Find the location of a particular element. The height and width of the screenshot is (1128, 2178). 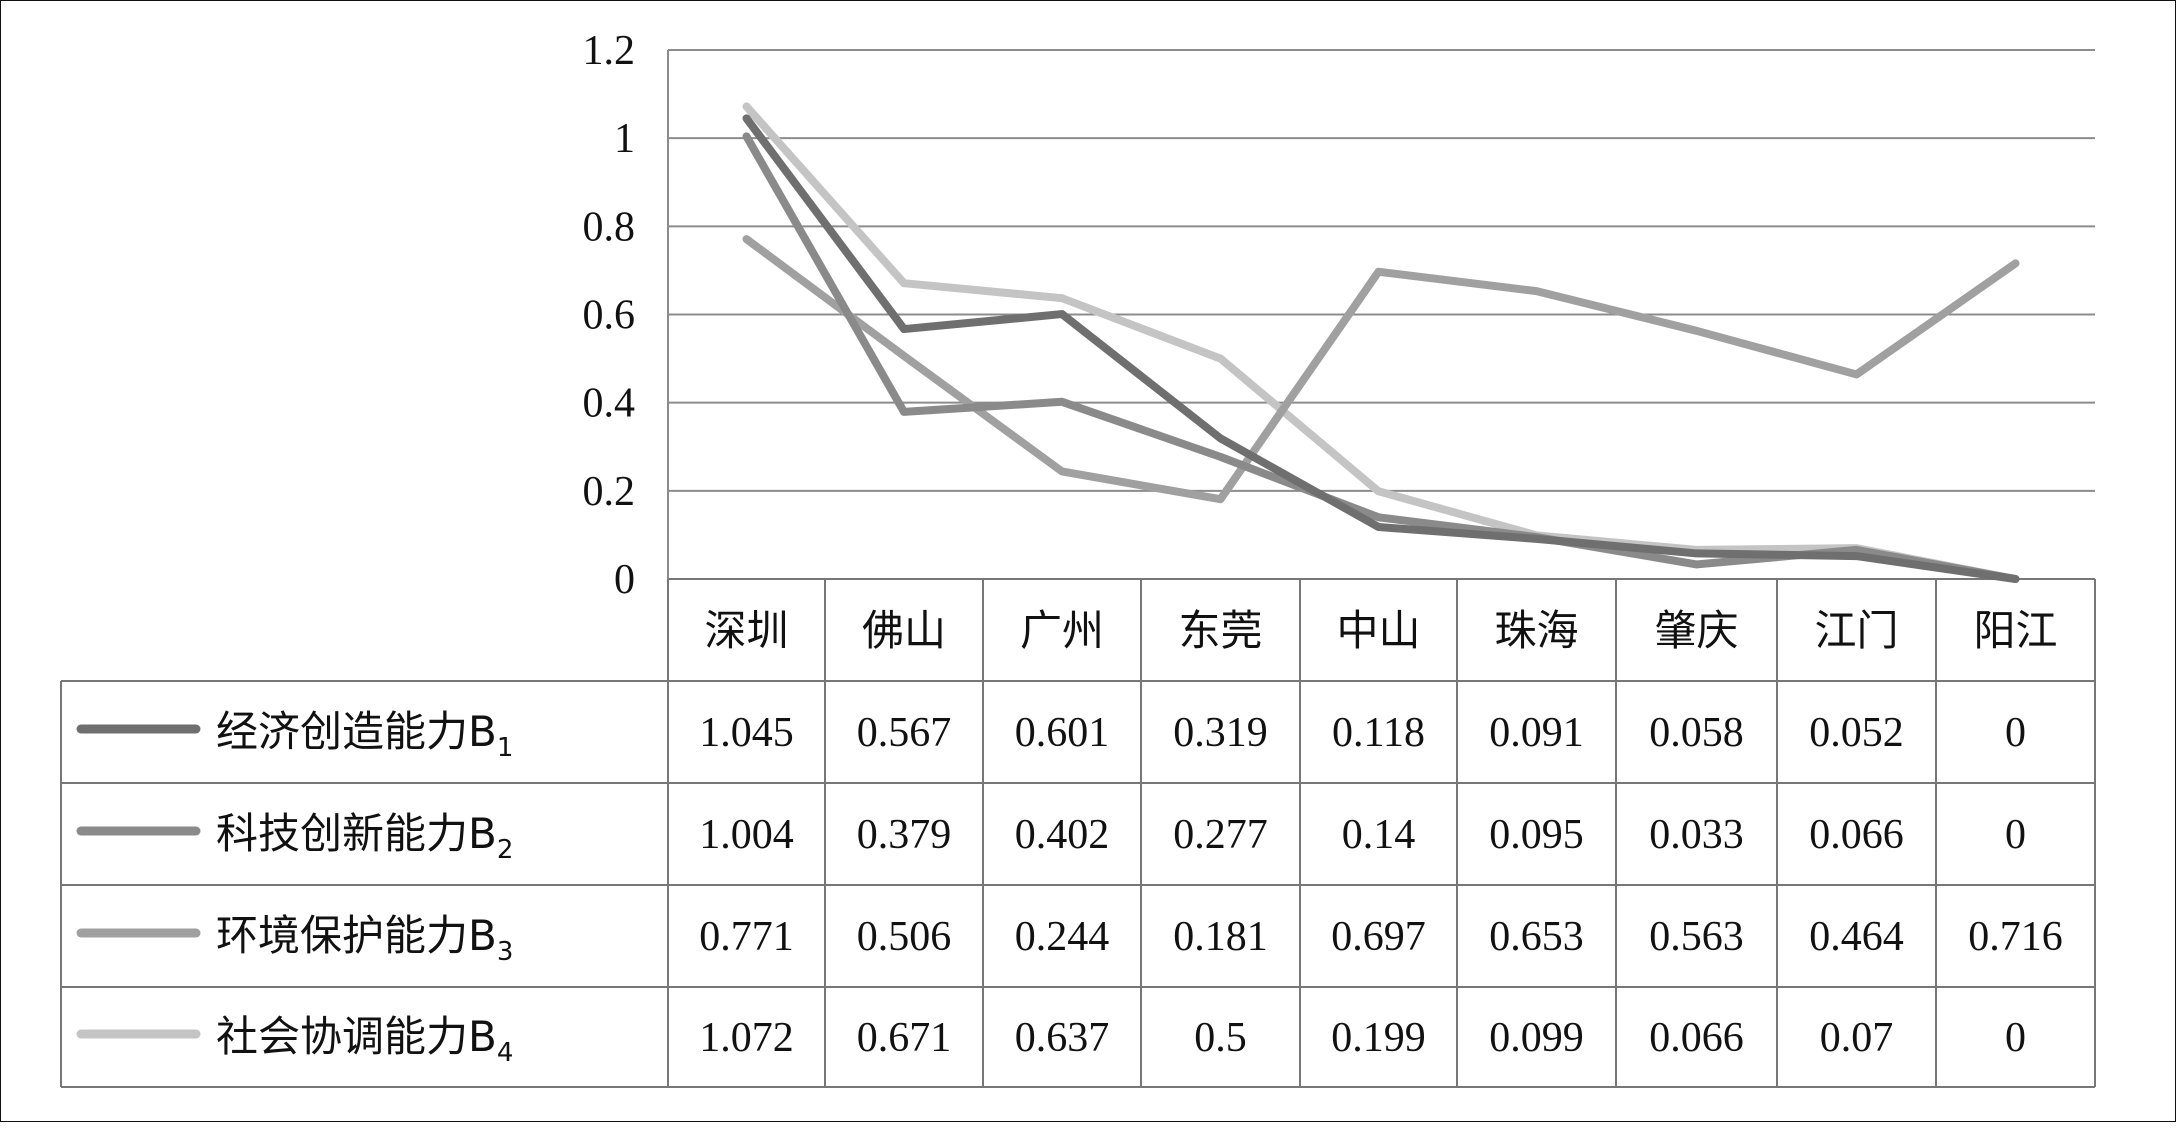

series-line is located at coordinates (1381, 369).